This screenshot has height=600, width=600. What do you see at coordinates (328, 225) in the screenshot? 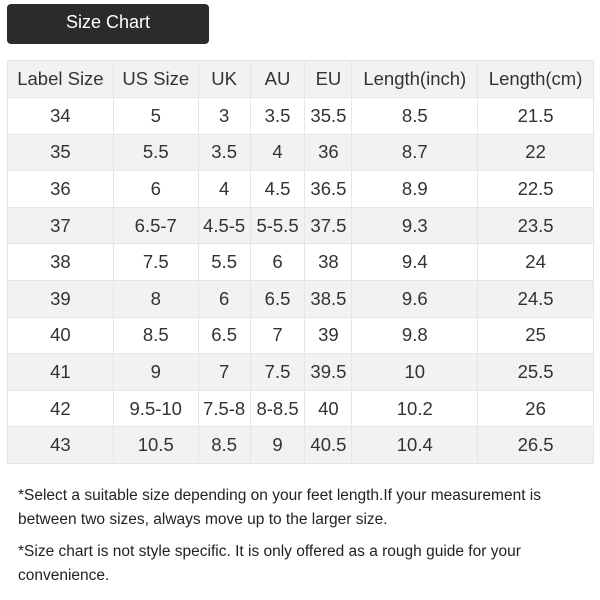
I see `table-cell: 37.5` at bounding box center [328, 225].